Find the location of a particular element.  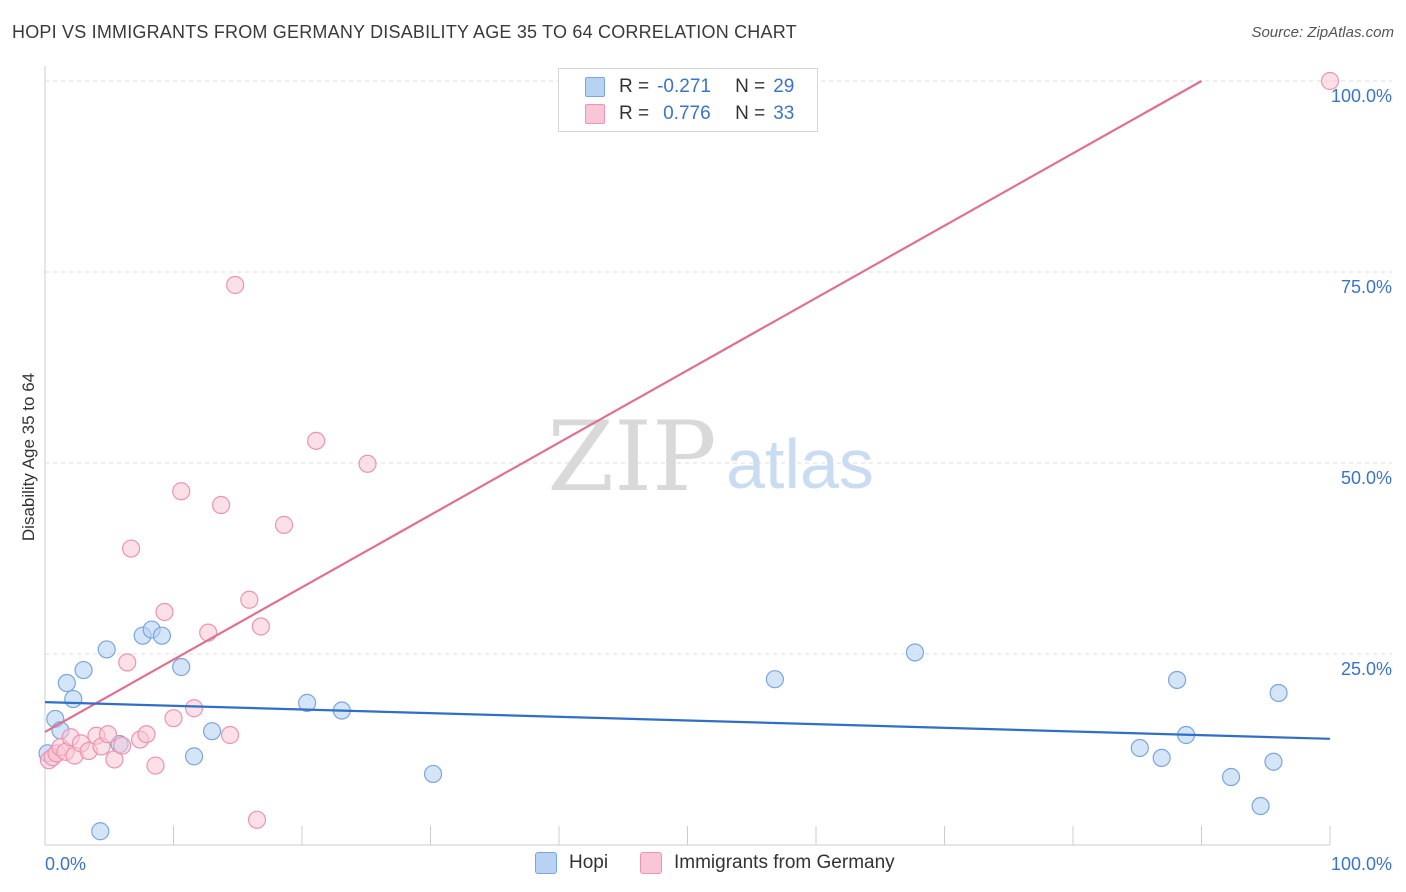

correlation-legend: R = -0.271 N = 29 R = 0.776 N = 33 is located at coordinates (688, 100).